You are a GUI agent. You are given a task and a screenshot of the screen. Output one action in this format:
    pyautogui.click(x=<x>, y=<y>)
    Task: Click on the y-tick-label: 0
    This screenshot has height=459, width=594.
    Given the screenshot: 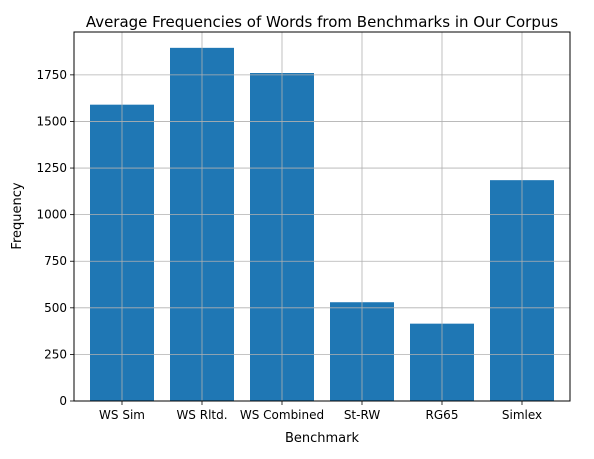 What is the action you would take?
    pyautogui.click(x=63, y=401)
    